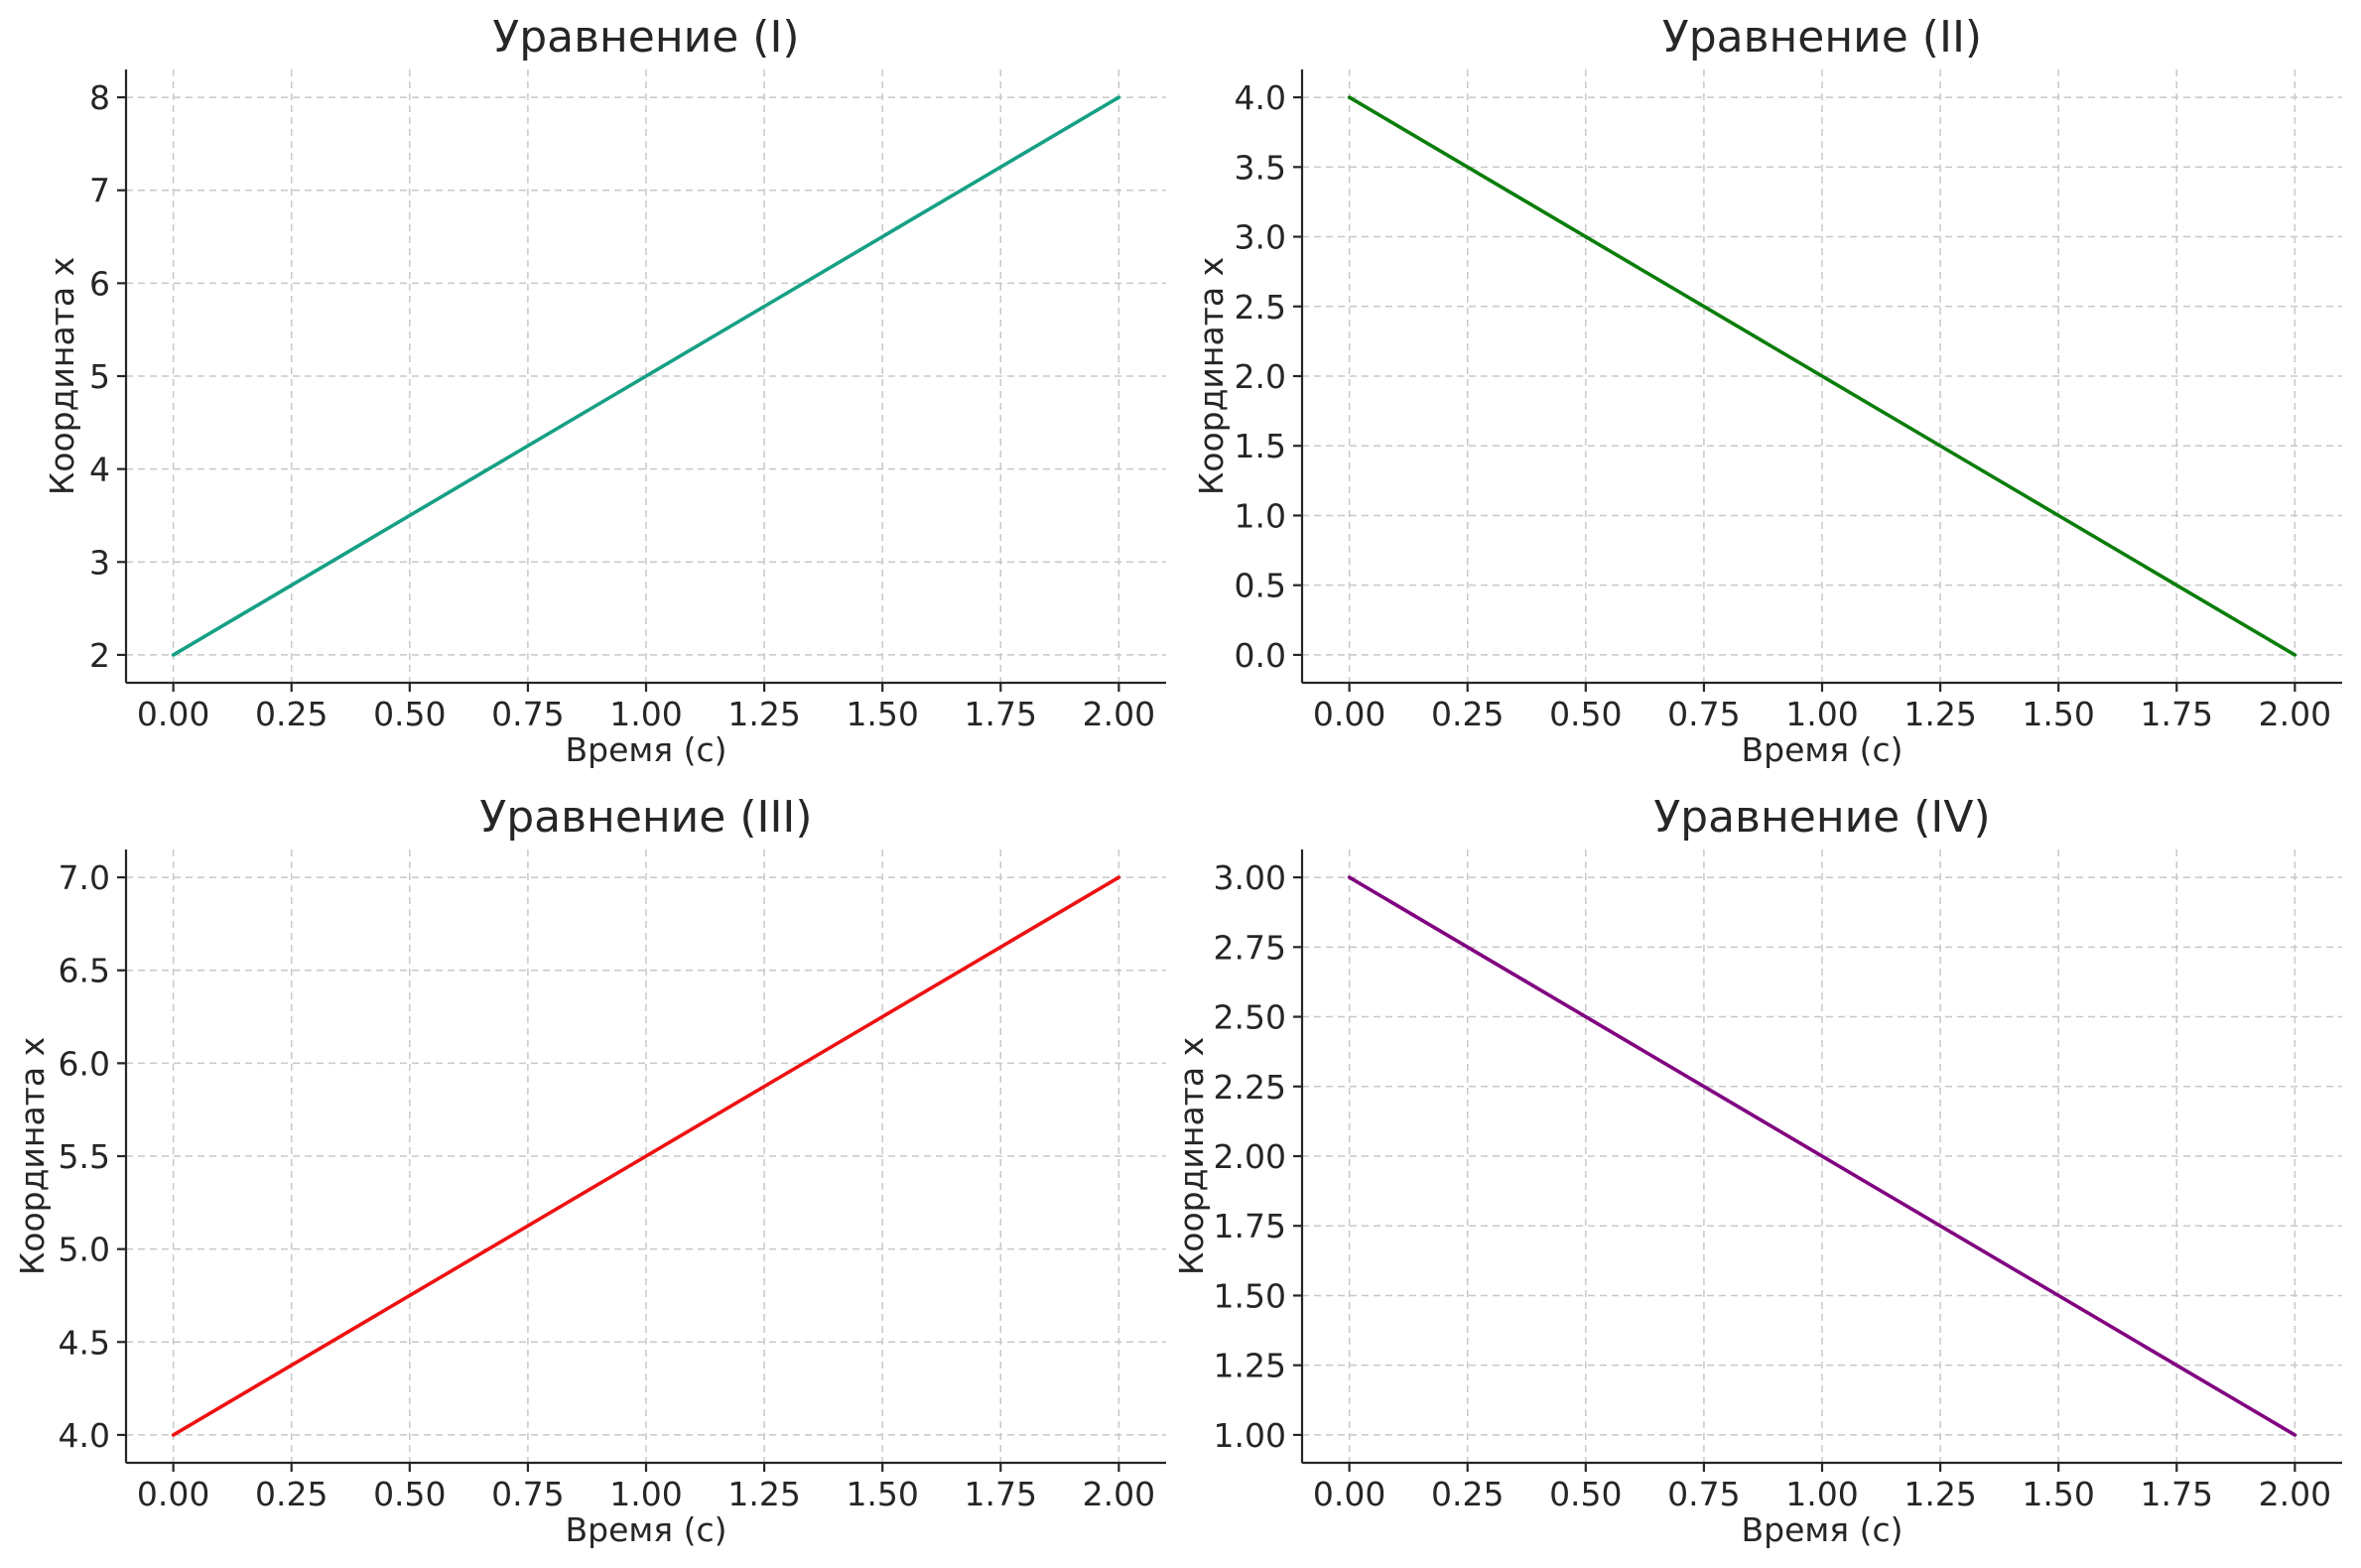 This screenshot has width=2361, height=1568. I want to click on y-ticks: 4.0 4.5 5.0 5.5 6.0 6.5 7.0, so click(92, 1156).